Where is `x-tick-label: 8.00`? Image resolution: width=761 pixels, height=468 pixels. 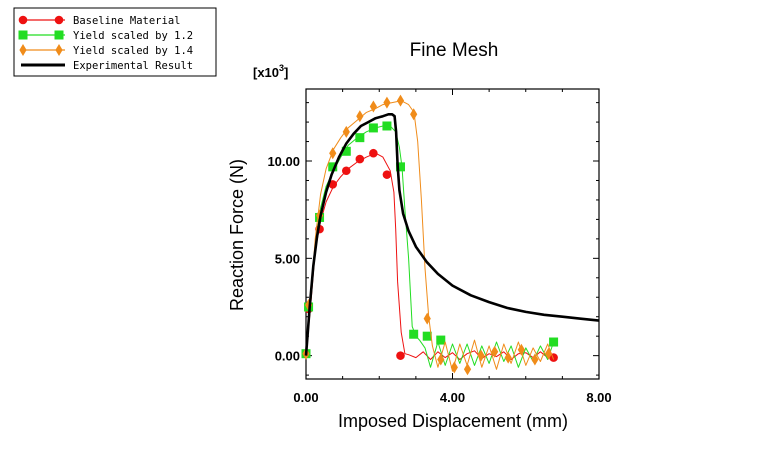 x-tick-label: 8.00 is located at coordinates (598, 397).